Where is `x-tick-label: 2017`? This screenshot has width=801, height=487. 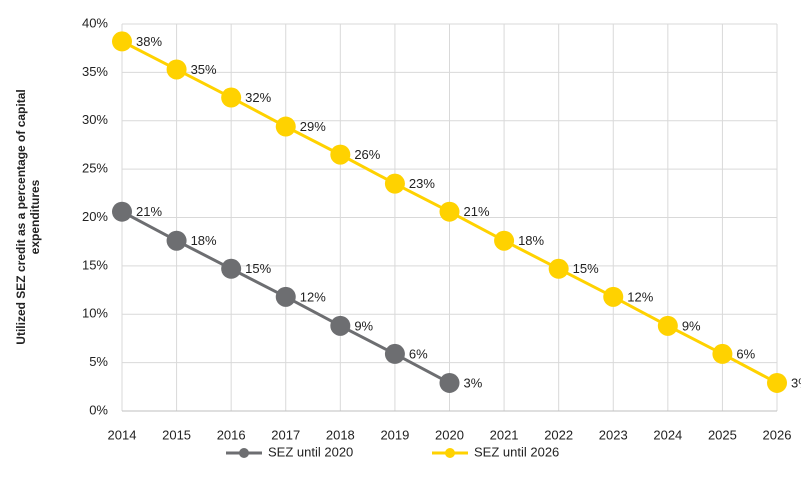 x-tick-label: 2017 is located at coordinates (285, 434).